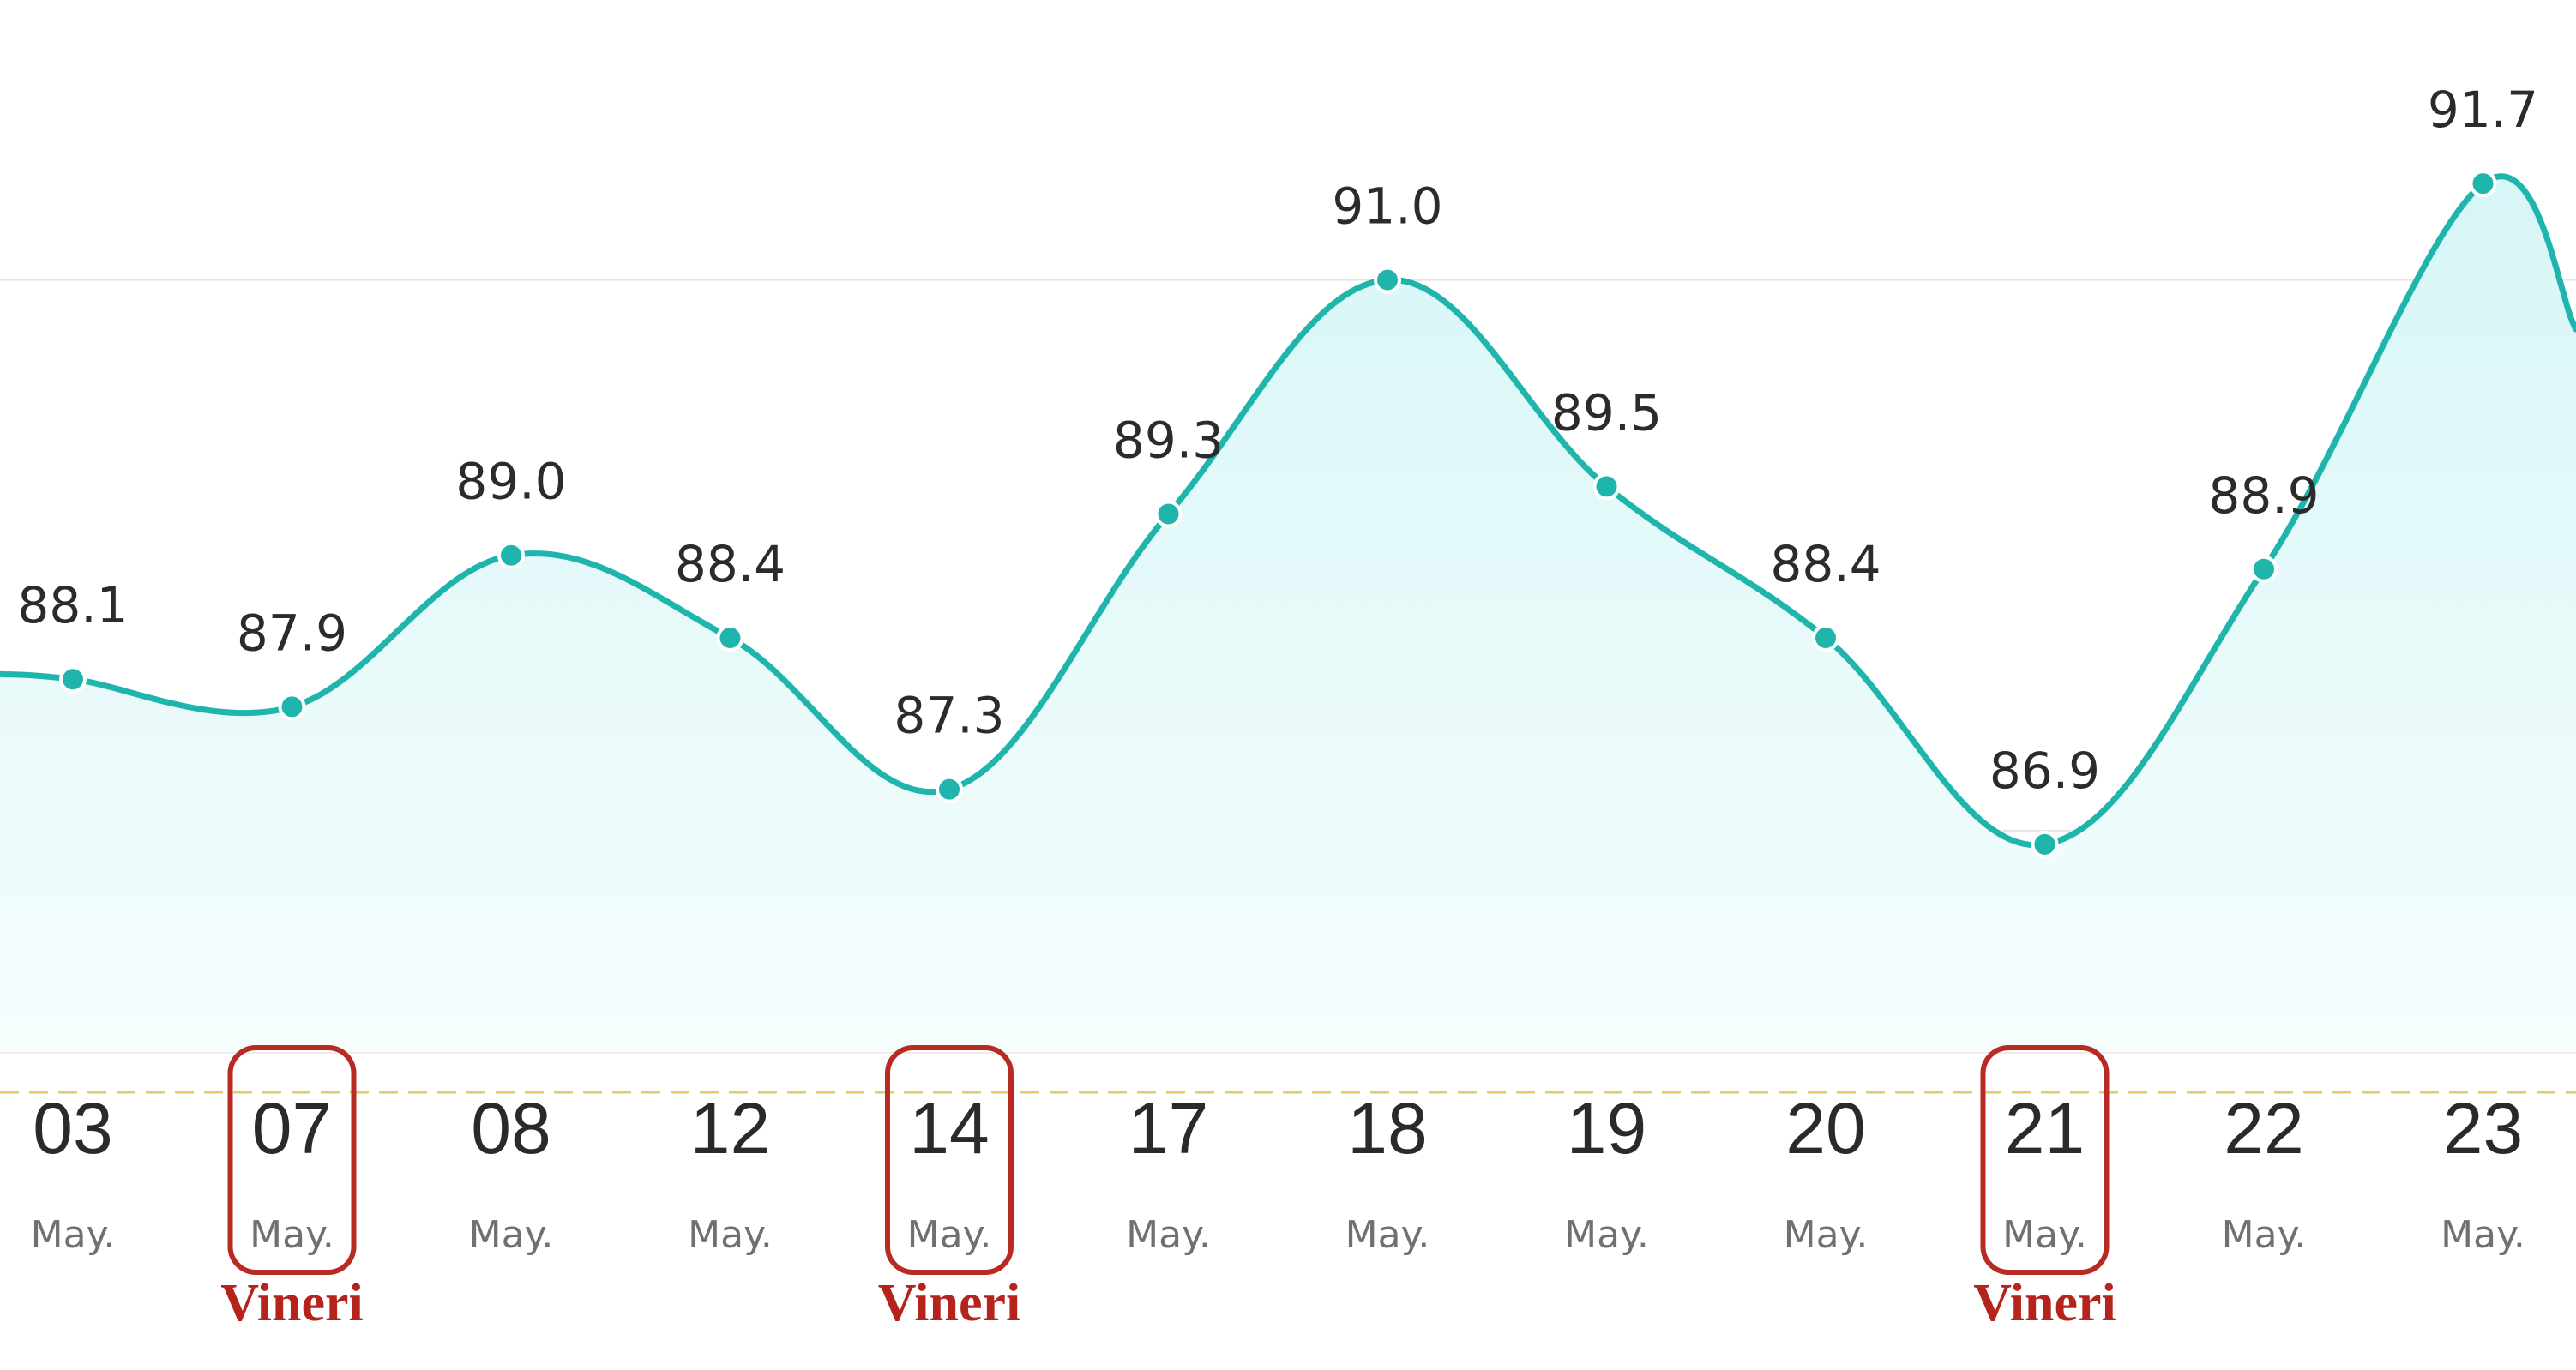 This screenshot has width=2576, height=1370. What do you see at coordinates (1387, 206) in the screenshot?
I see `data-label-6: 91.0` at bounding box center [1387, 206].